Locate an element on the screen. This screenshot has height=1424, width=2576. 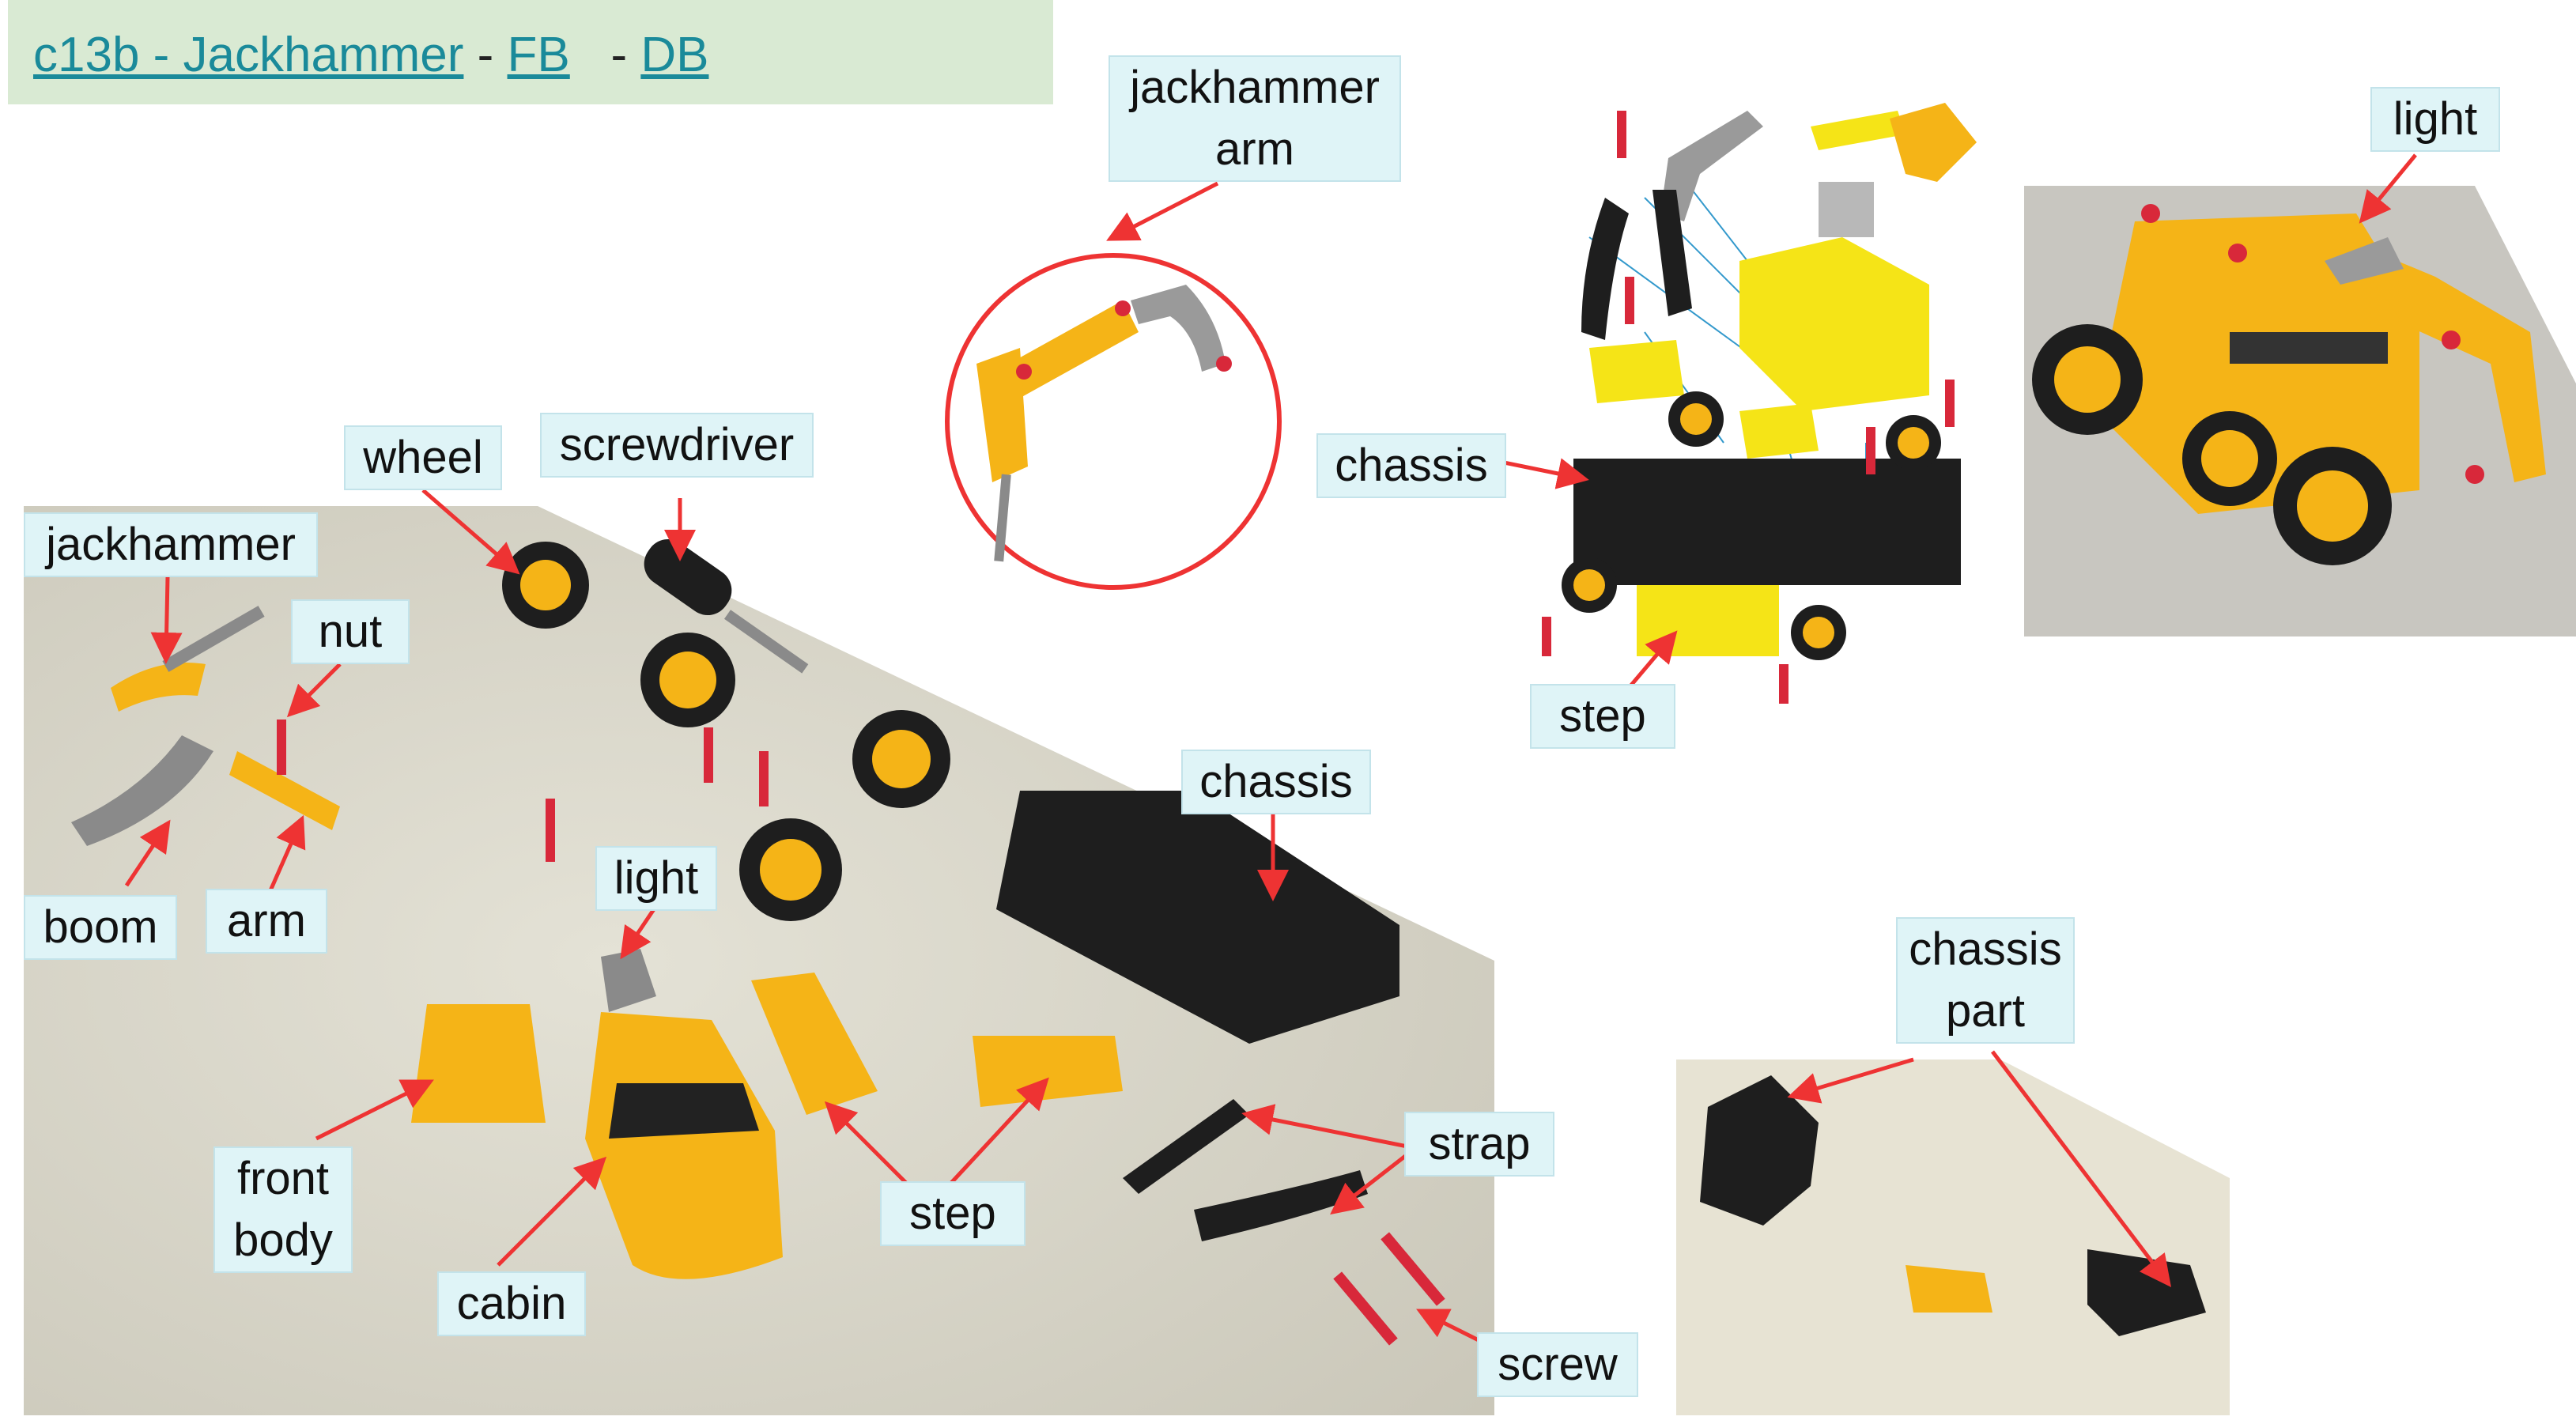
exploded-diagram is located at coordinates (1759, 403).